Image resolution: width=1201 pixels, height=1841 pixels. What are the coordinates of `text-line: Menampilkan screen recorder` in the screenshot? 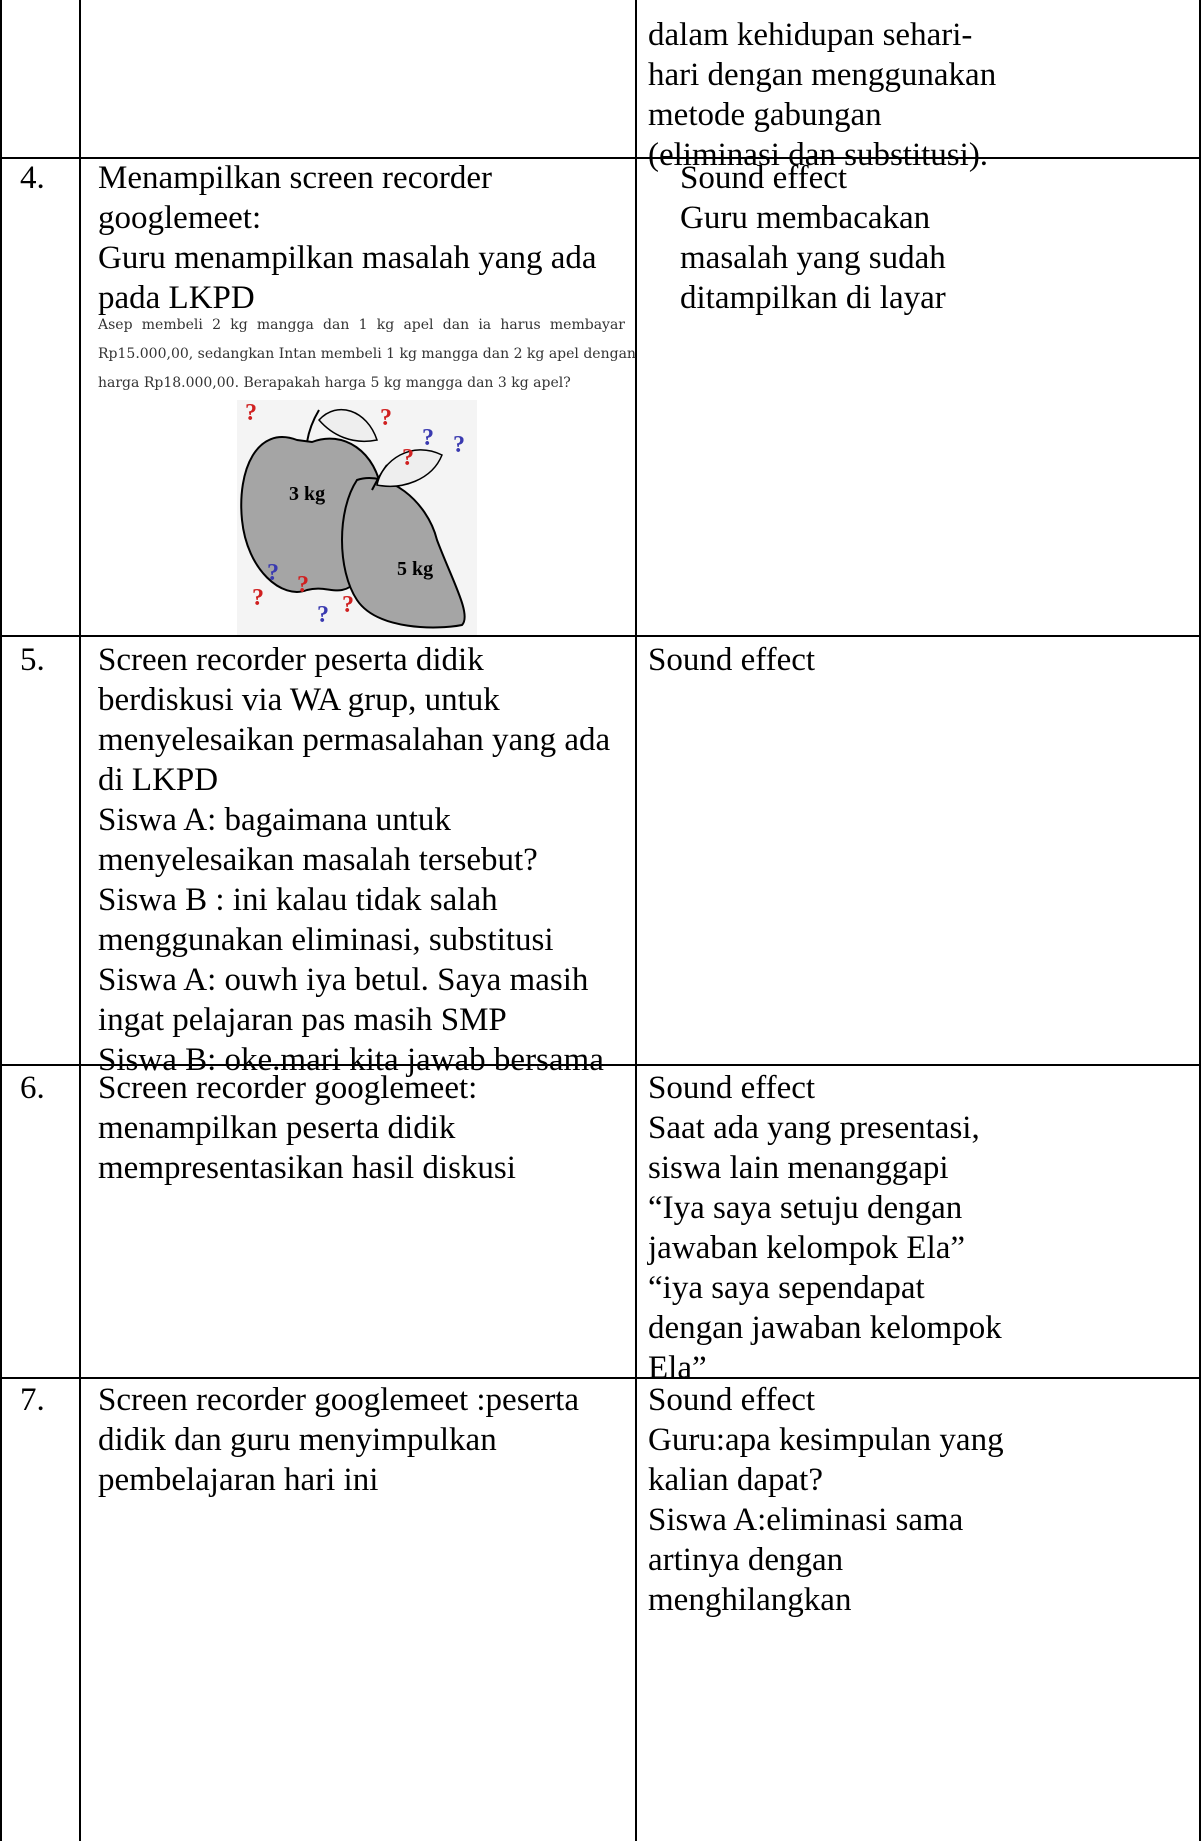 It's located at (295, 178).